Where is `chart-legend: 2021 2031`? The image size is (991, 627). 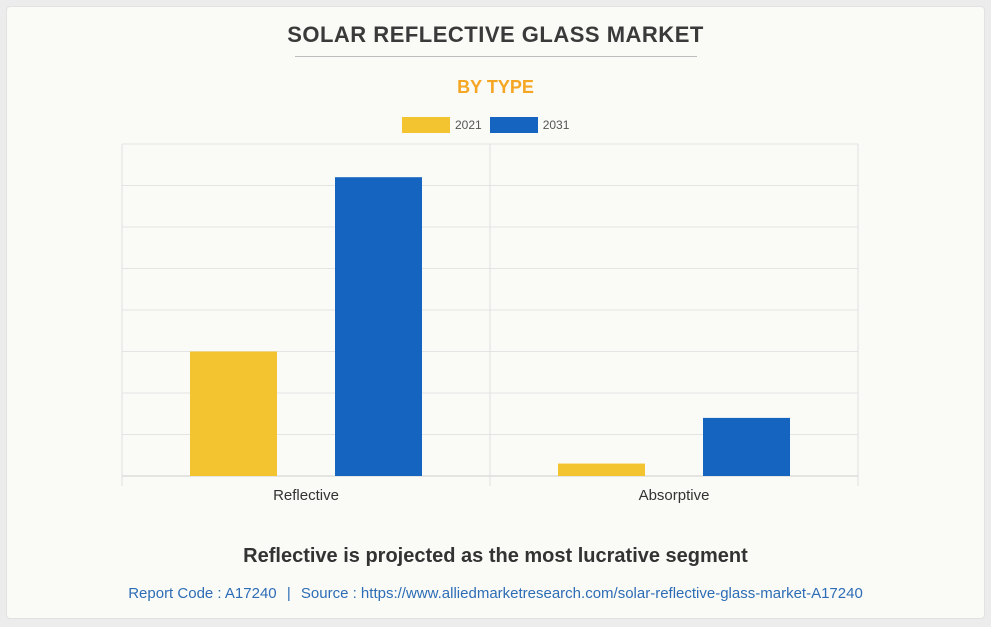 chart-legend: 2021 2031 is located at coordinates (489, 125).